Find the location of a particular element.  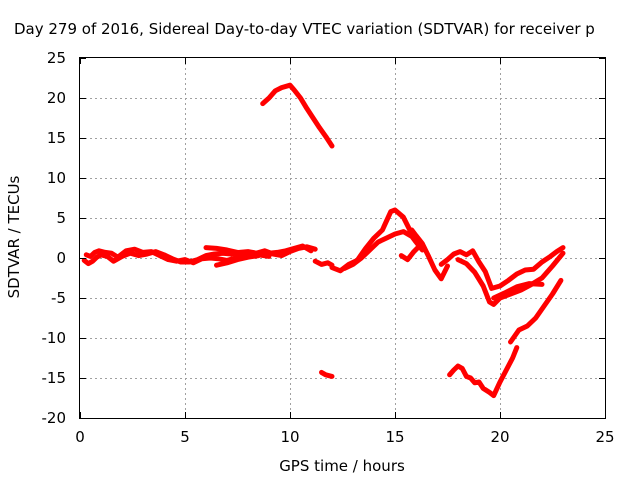

x-axis-title: GPS time / hours is located at coordinates (342, 466).